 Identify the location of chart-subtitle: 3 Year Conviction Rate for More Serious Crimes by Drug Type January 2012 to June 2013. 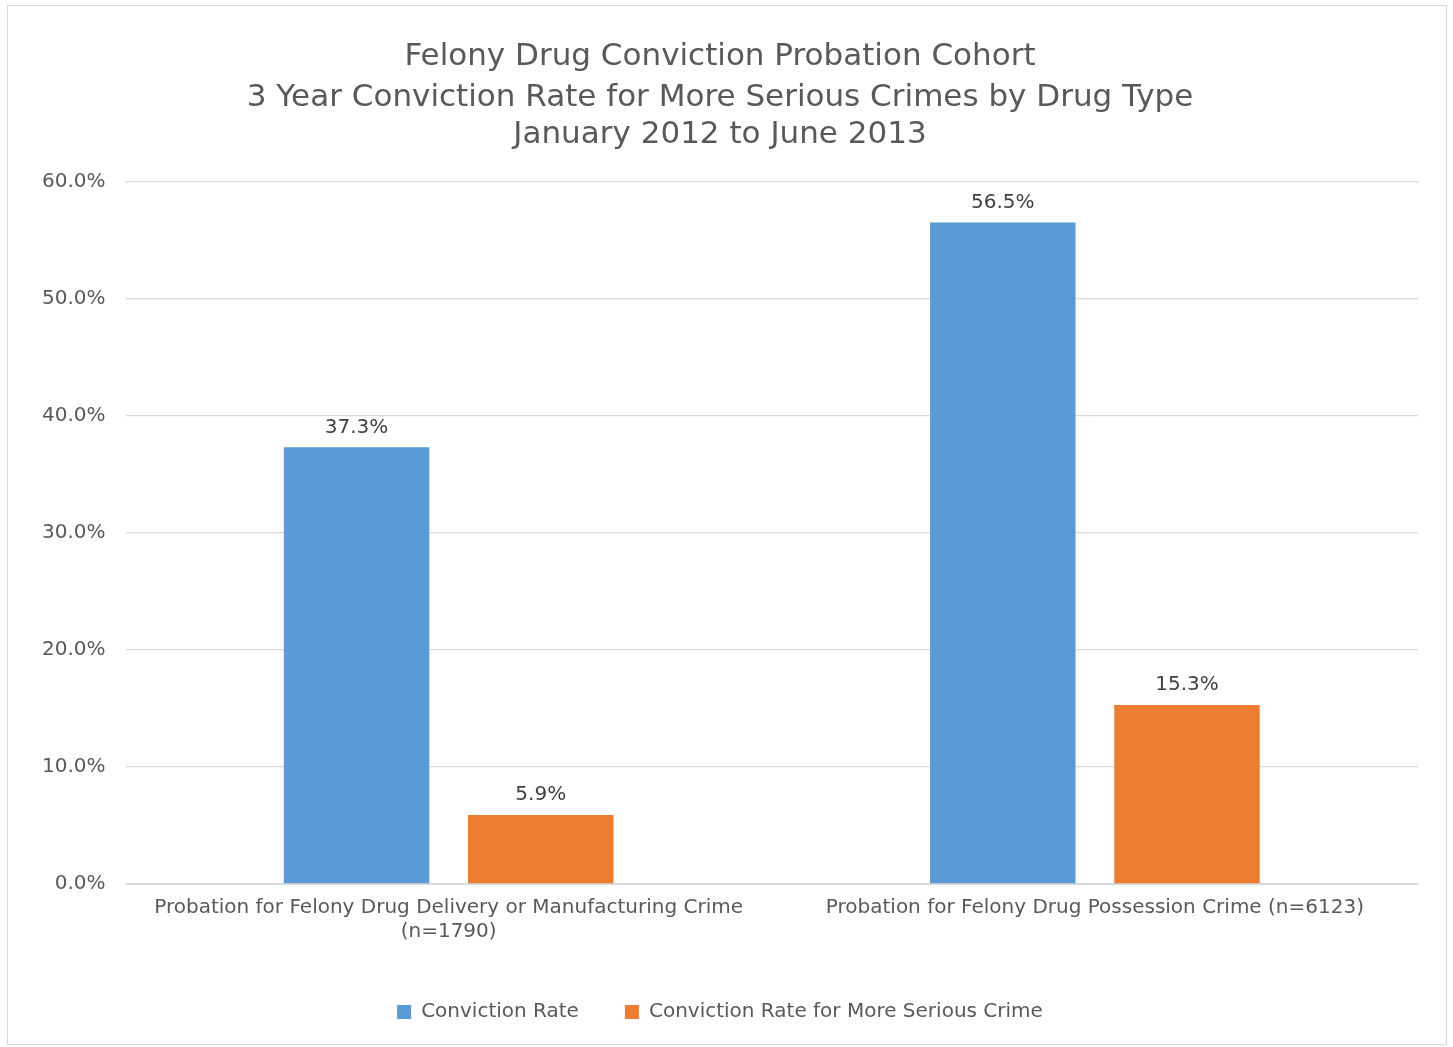
(720, 113).